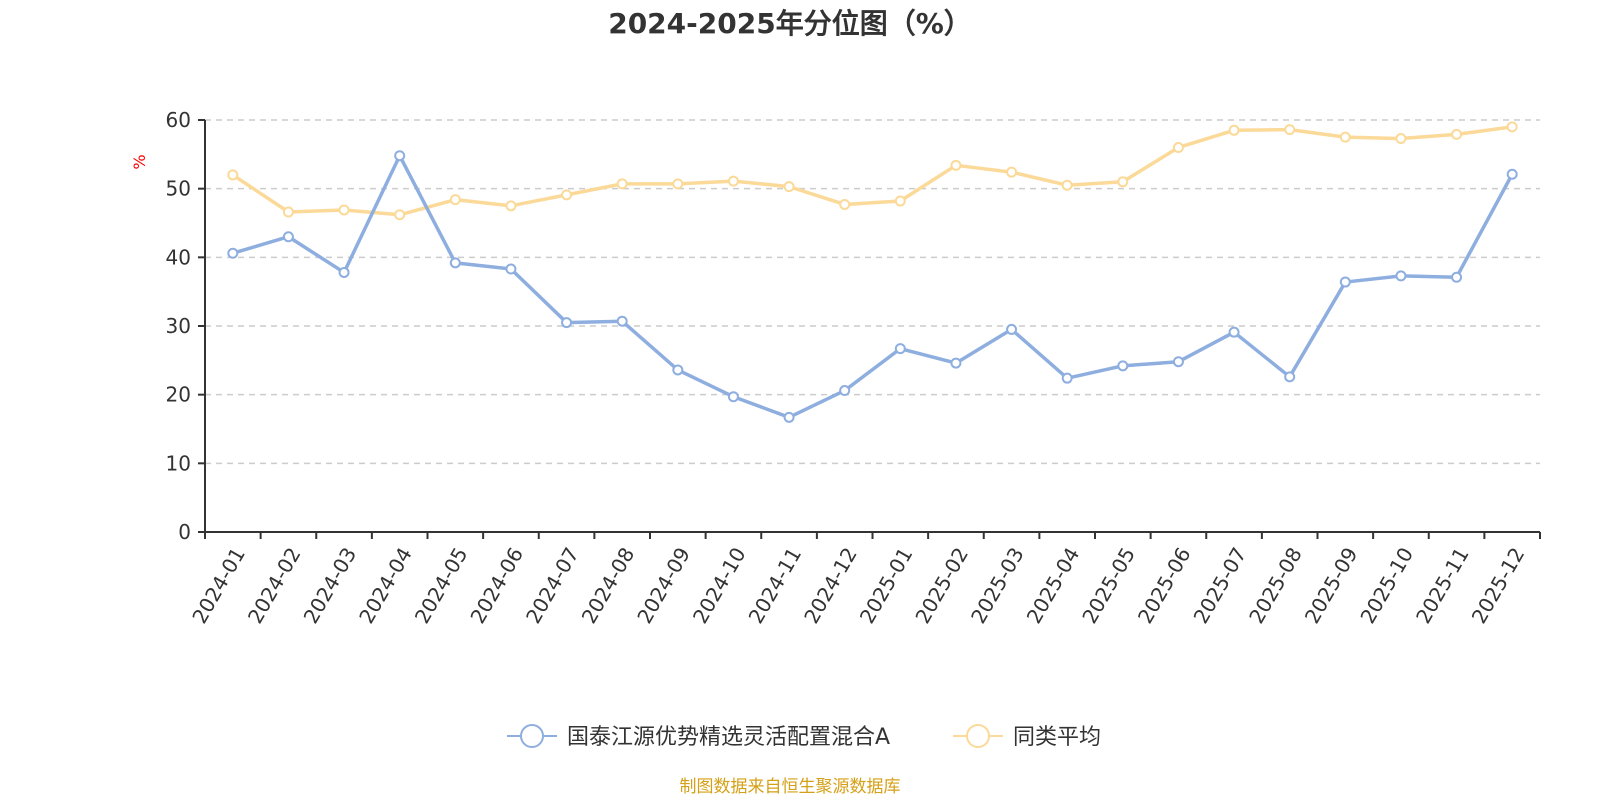 This screenshot has width=1600, height=800. I want to click on y-tick-label: 30, so click(178, 326).